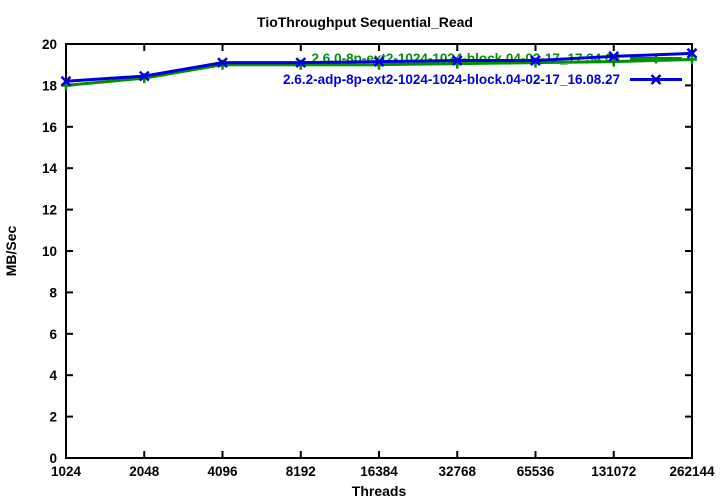  Describe the element at coordinates (66, 471) in the screenshot. I see `x-tick-label: 1024` at that location.